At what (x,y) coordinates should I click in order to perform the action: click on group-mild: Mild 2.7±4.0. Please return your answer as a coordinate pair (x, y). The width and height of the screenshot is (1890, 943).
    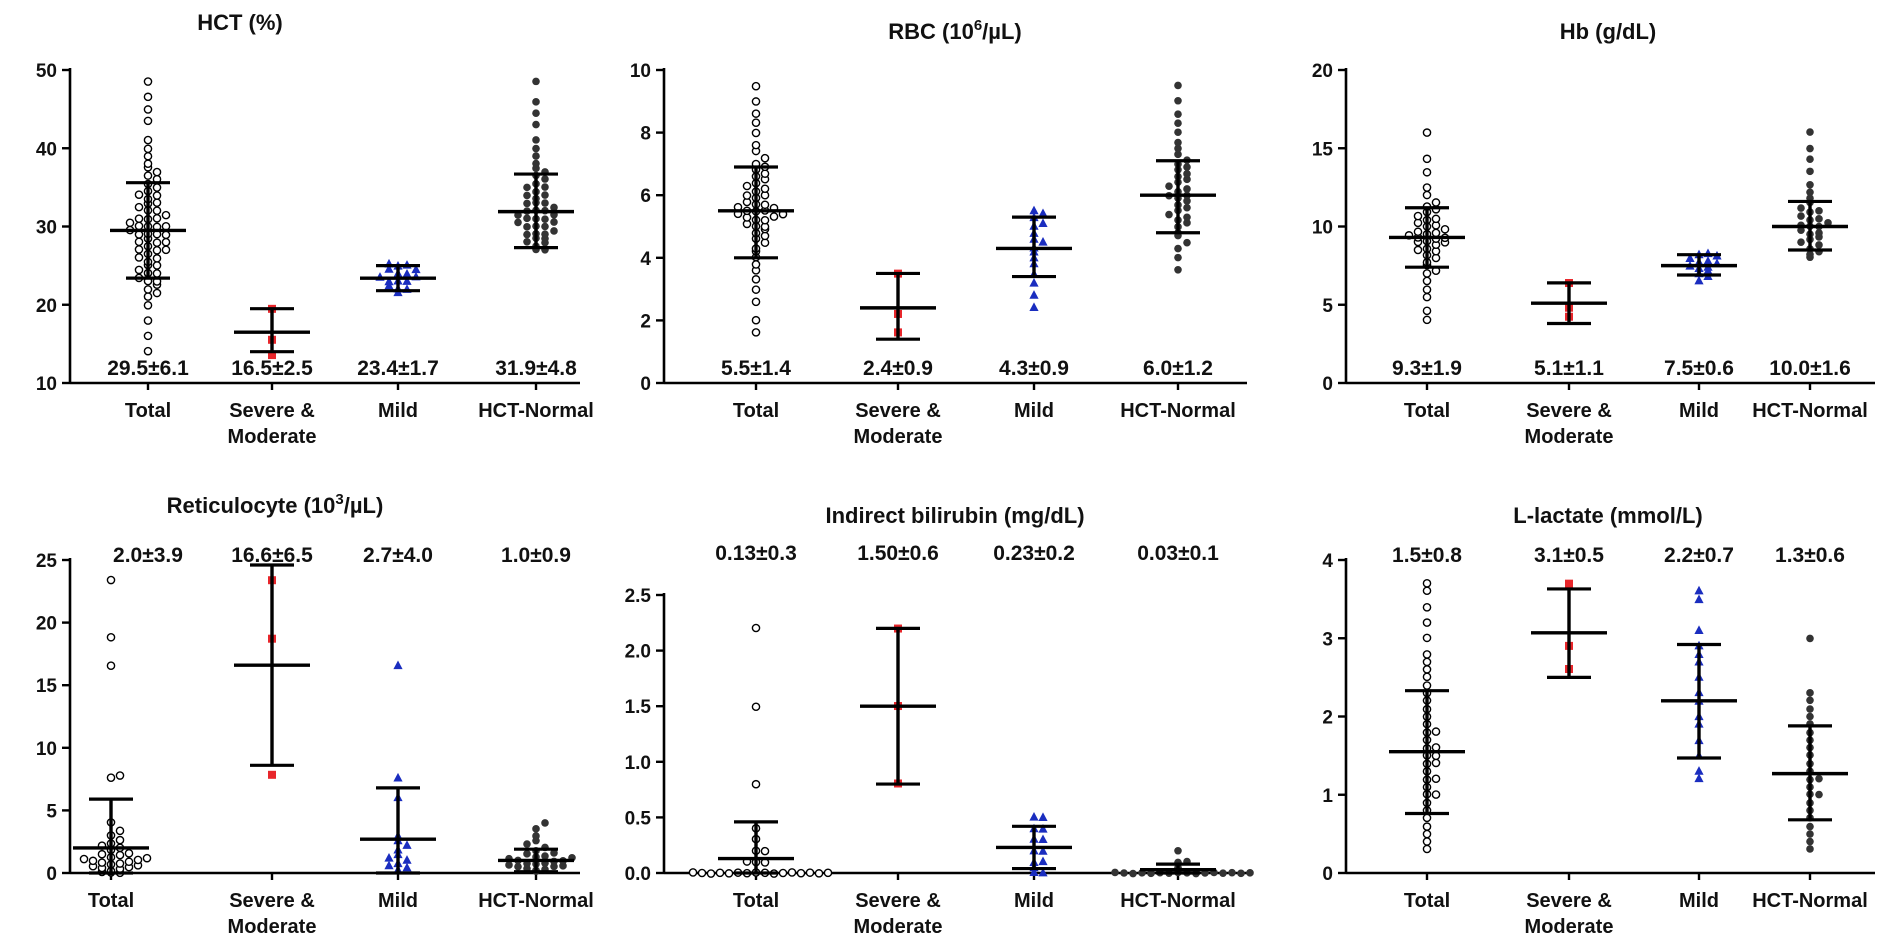
    Looking at the image, I should click on (398, 728).